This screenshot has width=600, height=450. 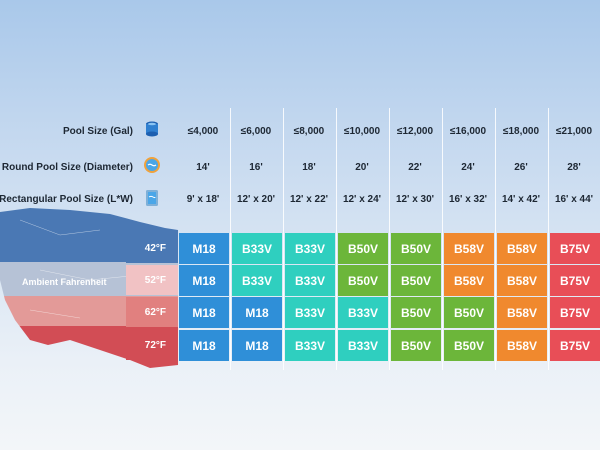 I want to click on pool-size-label: Pool Size (Gal), so click(x=97, y=131).